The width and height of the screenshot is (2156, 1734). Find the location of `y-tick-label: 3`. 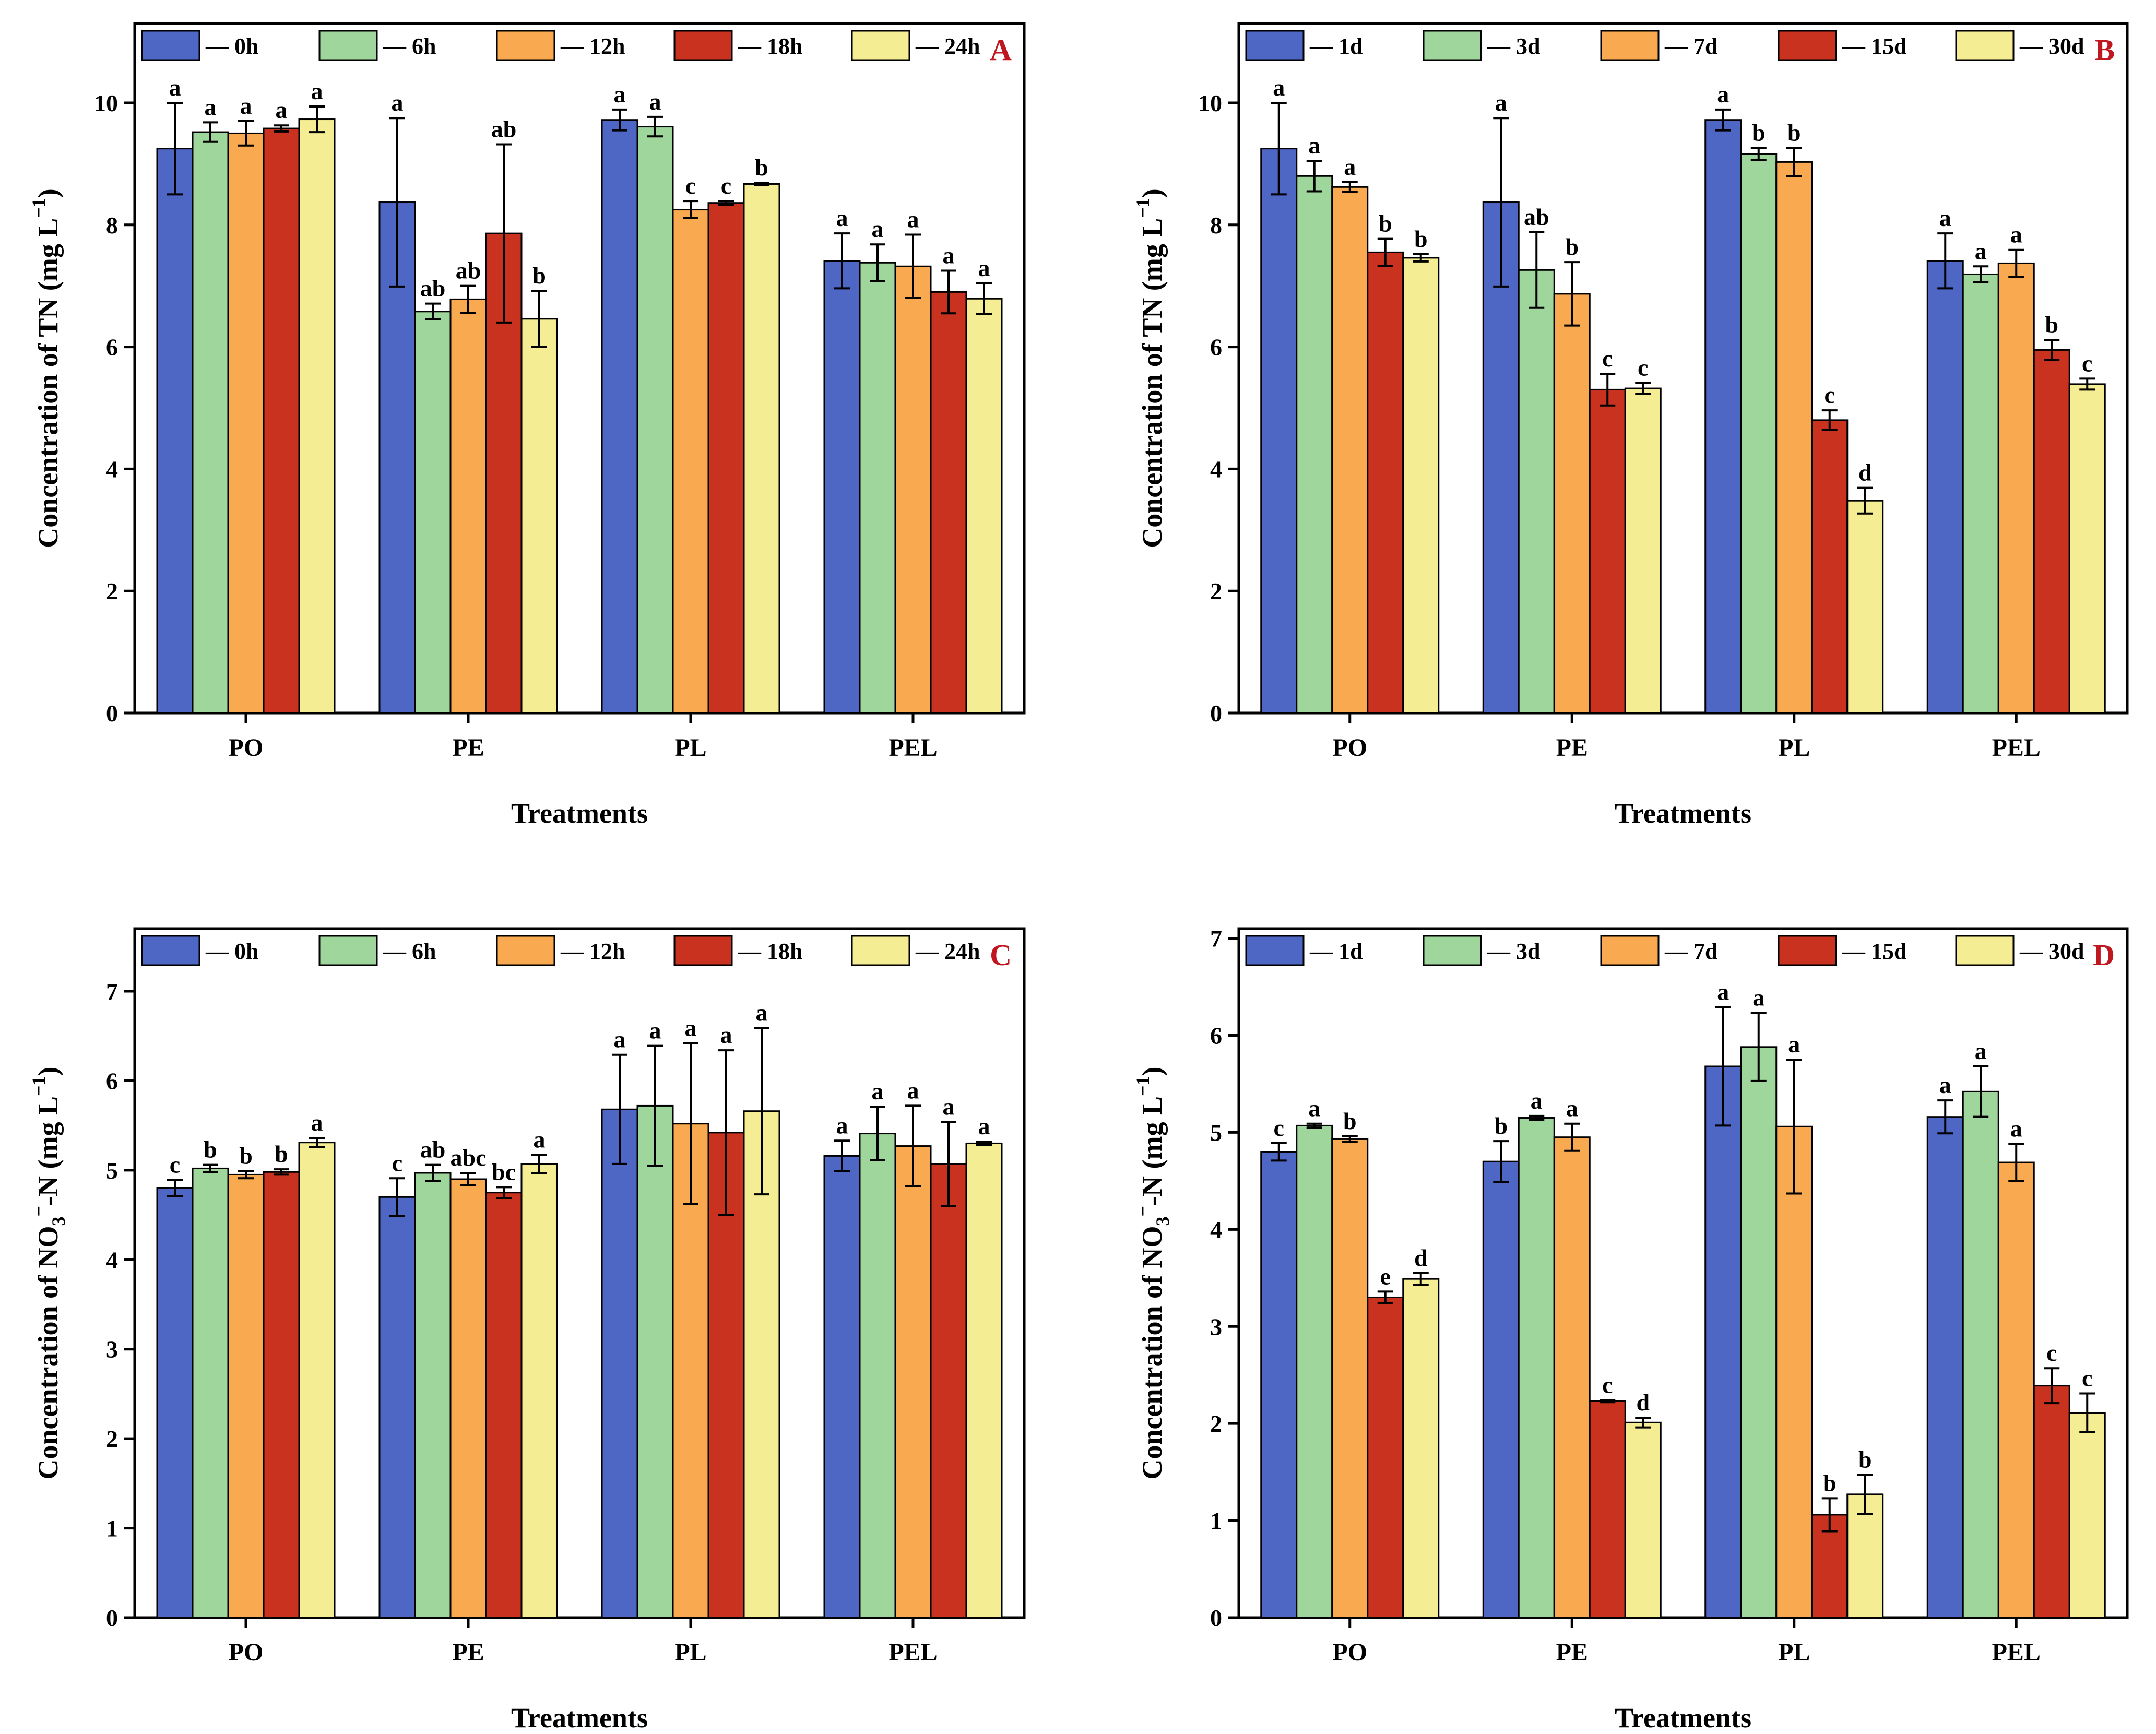

y-tick-label: 3 is located at coordinates (112, 1349).